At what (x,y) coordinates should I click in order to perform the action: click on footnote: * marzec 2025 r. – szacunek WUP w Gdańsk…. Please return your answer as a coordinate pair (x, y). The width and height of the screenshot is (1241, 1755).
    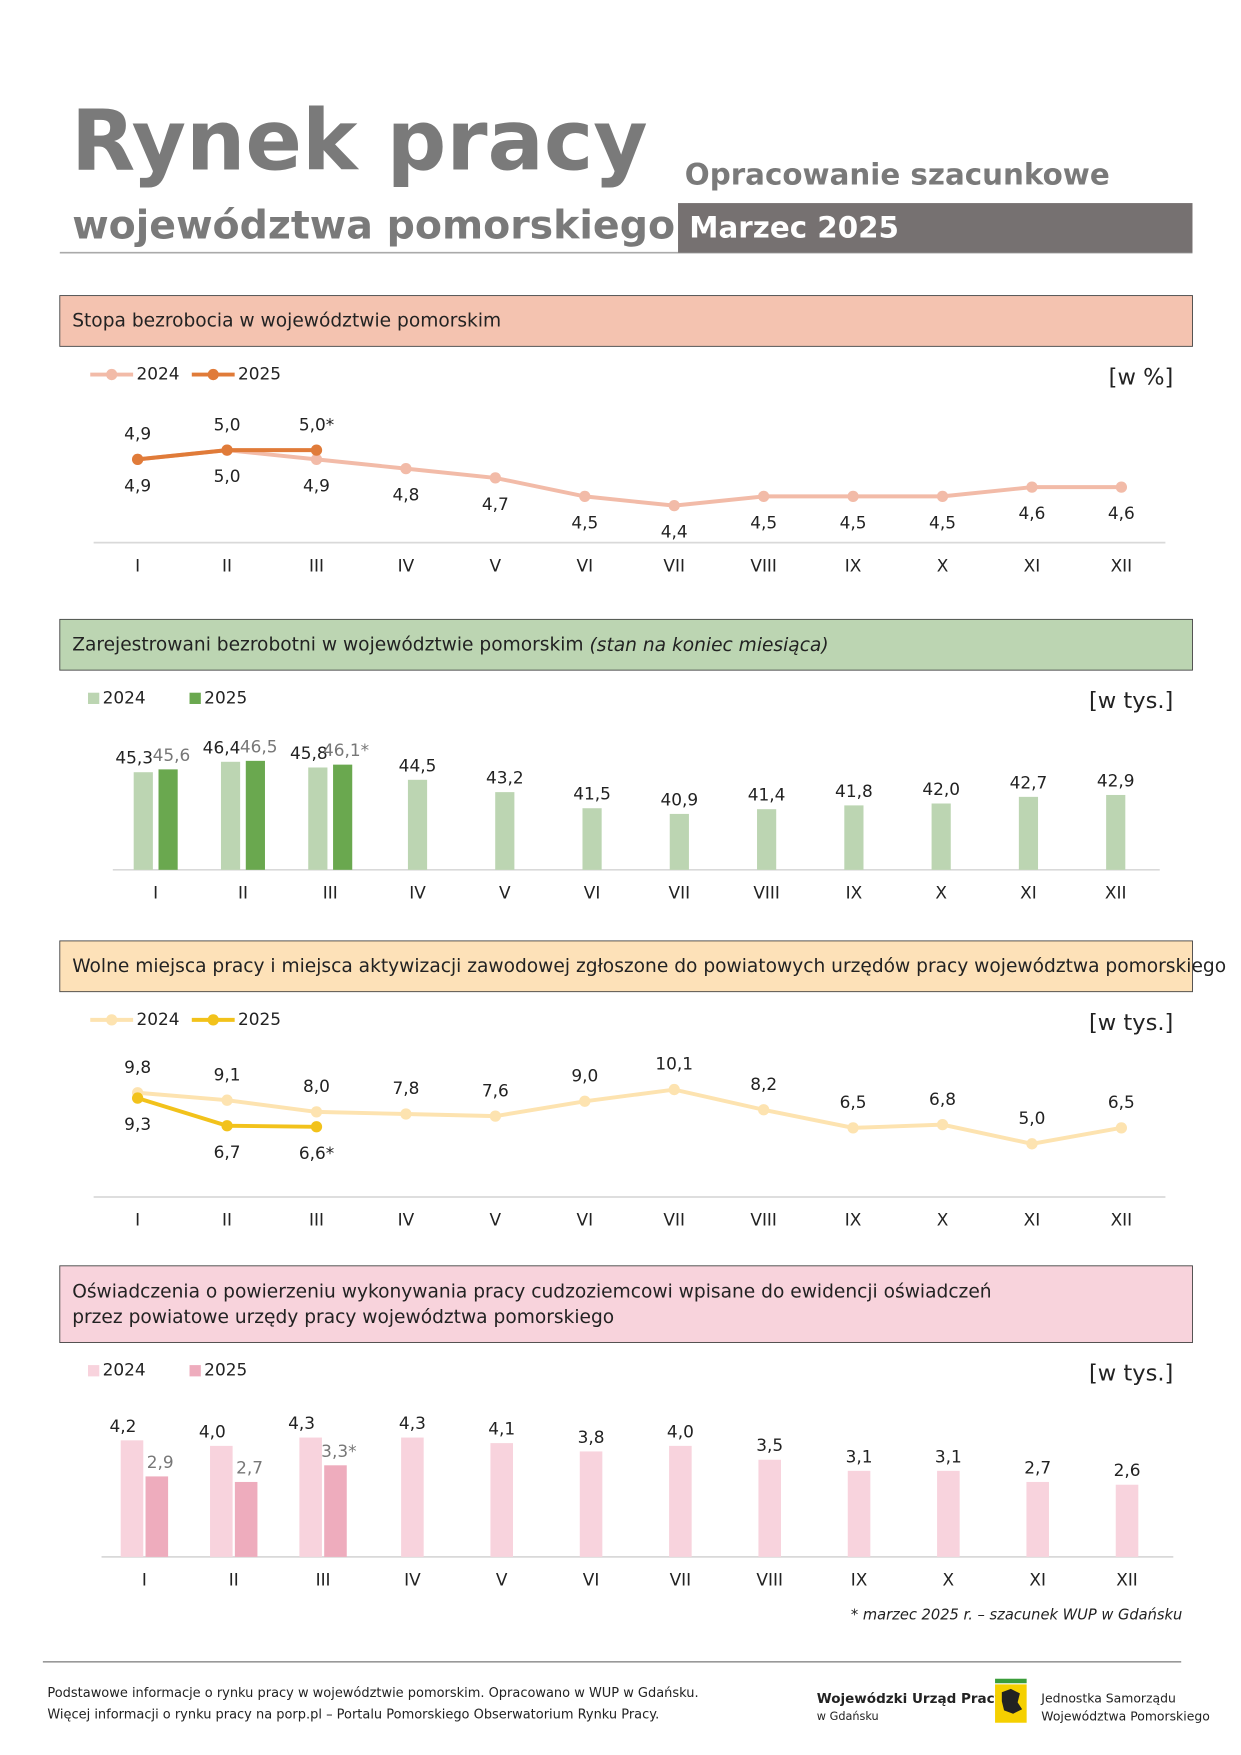
    Looking at the image, I should click on (1016, 1615).